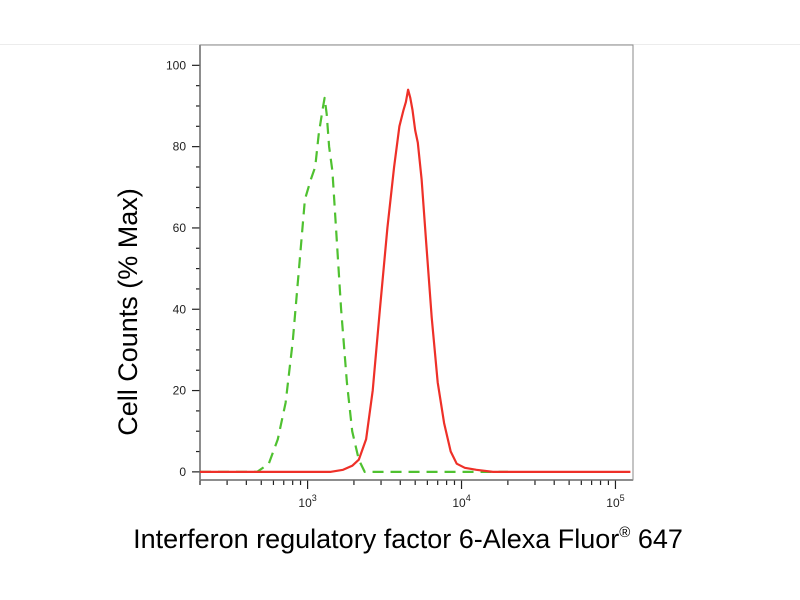  Describe the element at coordinates (183, 262) in the screenshot. I see `y-axis: 0 20 40 60 80 100` at that location.